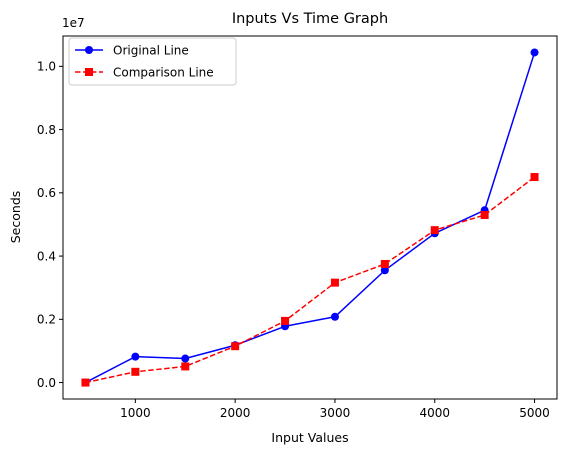 The image size is (567, 455). What do you see at coordinates (46, 383) in the screenshot?
I see `y-tick-label: 0.0` at bounding box center [46, 383].